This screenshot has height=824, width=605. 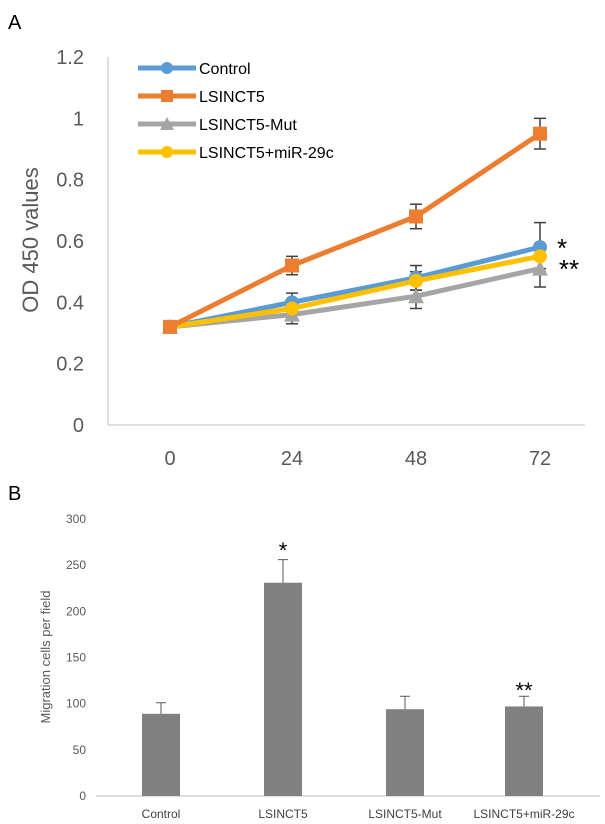 I want to click on panel-a-x-ticks: 0 24 48 72, so click(x=357, y=459).